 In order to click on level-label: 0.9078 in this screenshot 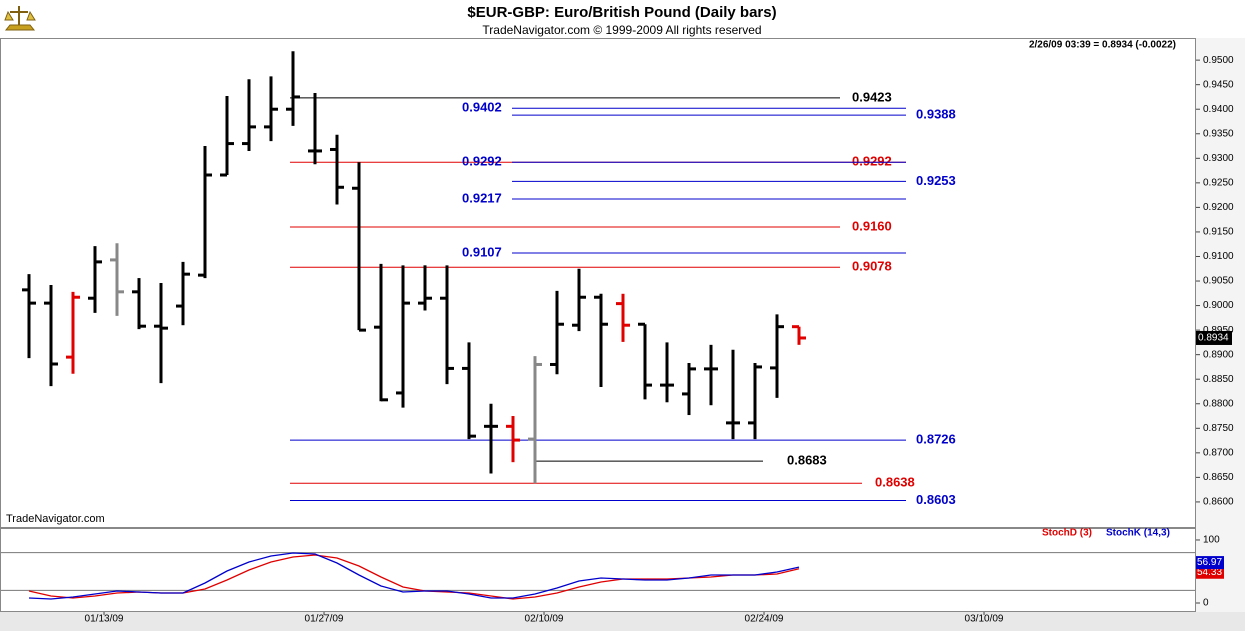, I will do `click(872, 266)`.